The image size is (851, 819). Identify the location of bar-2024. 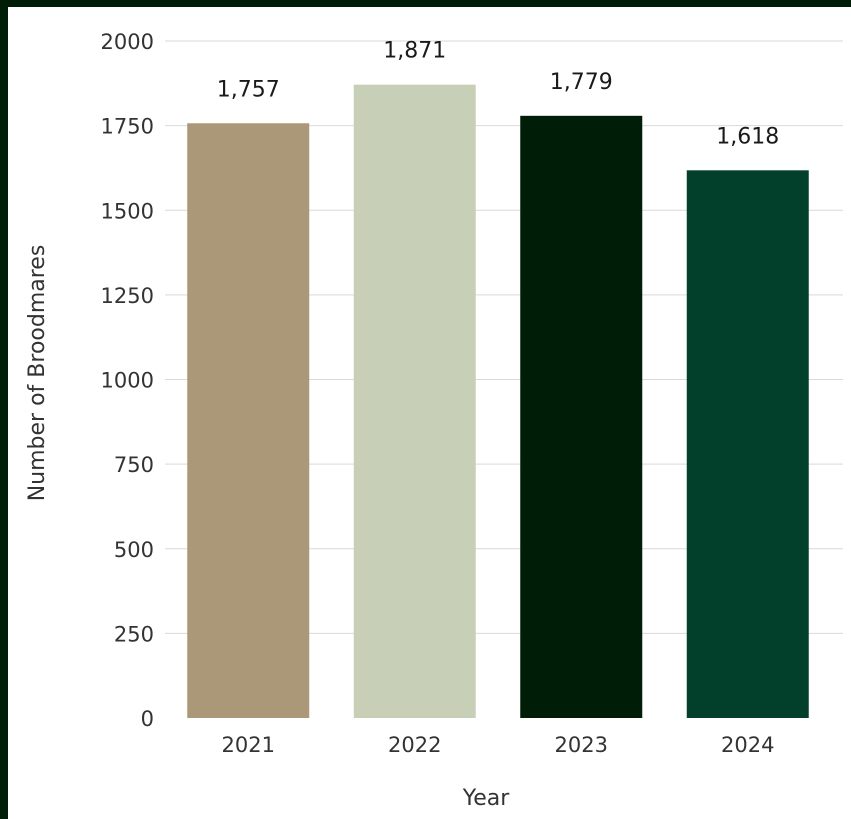
(747, 444).